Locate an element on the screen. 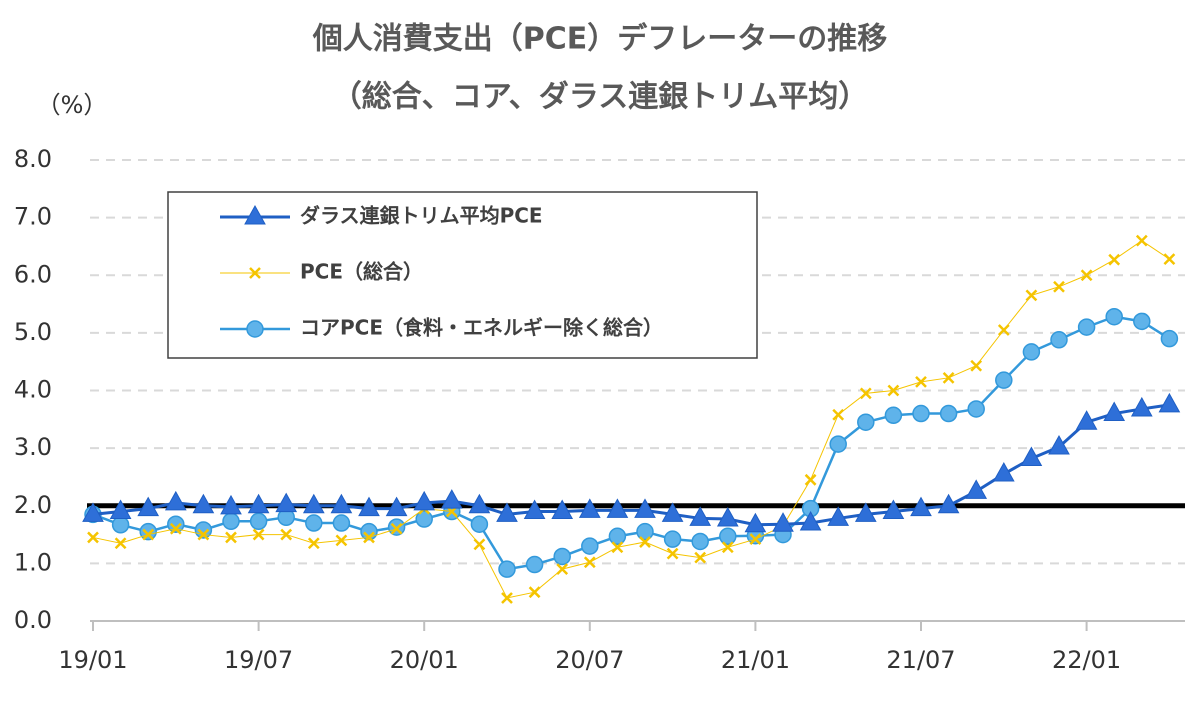  legend: ダラス連銀トリム平均PCE PCE（総合） コアPCE（食料・エネルギー除く総合） is located at coordinates (462, 275).